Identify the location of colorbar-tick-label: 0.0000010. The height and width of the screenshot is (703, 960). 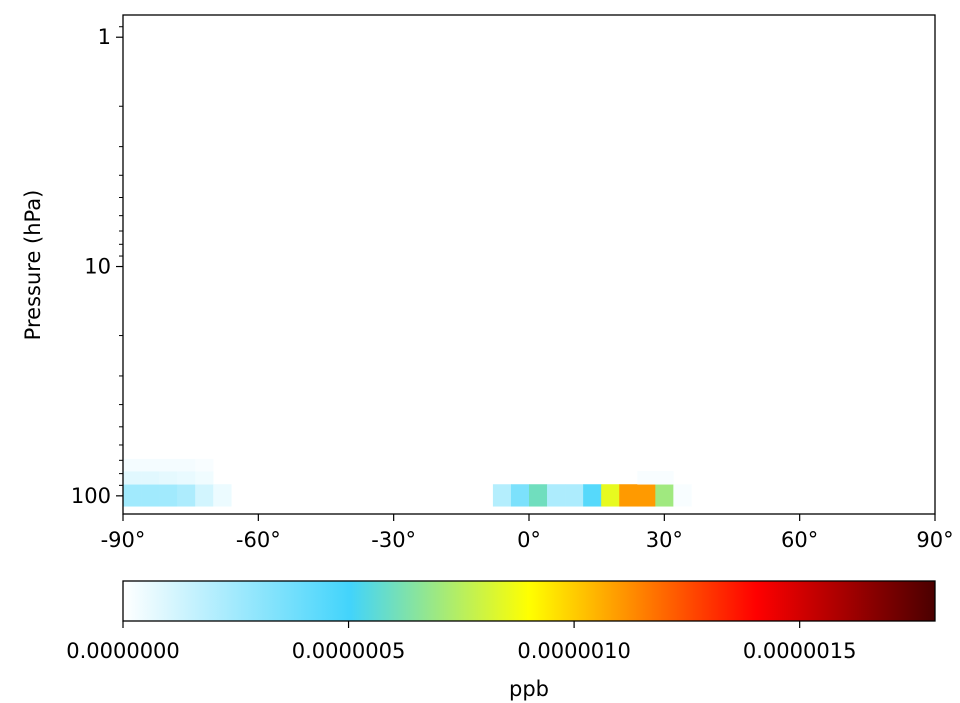
(574, 651).